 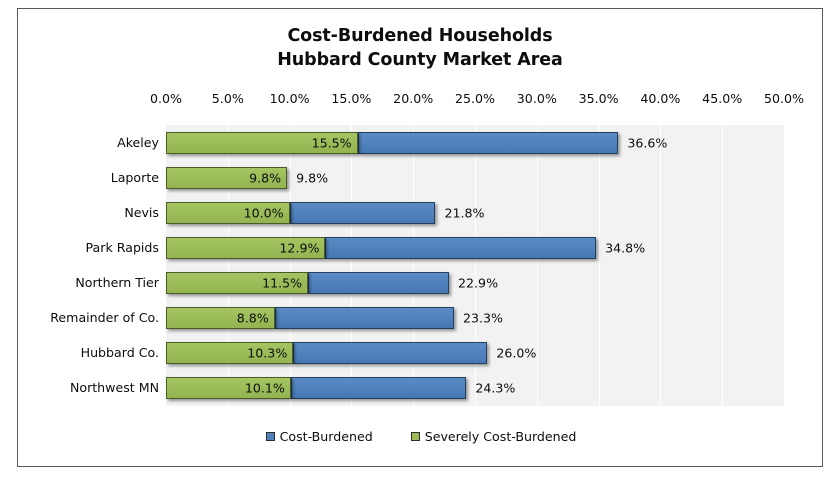 I want to click on bar-row: 10.0% 21.8%, so click(x=496, y=212).